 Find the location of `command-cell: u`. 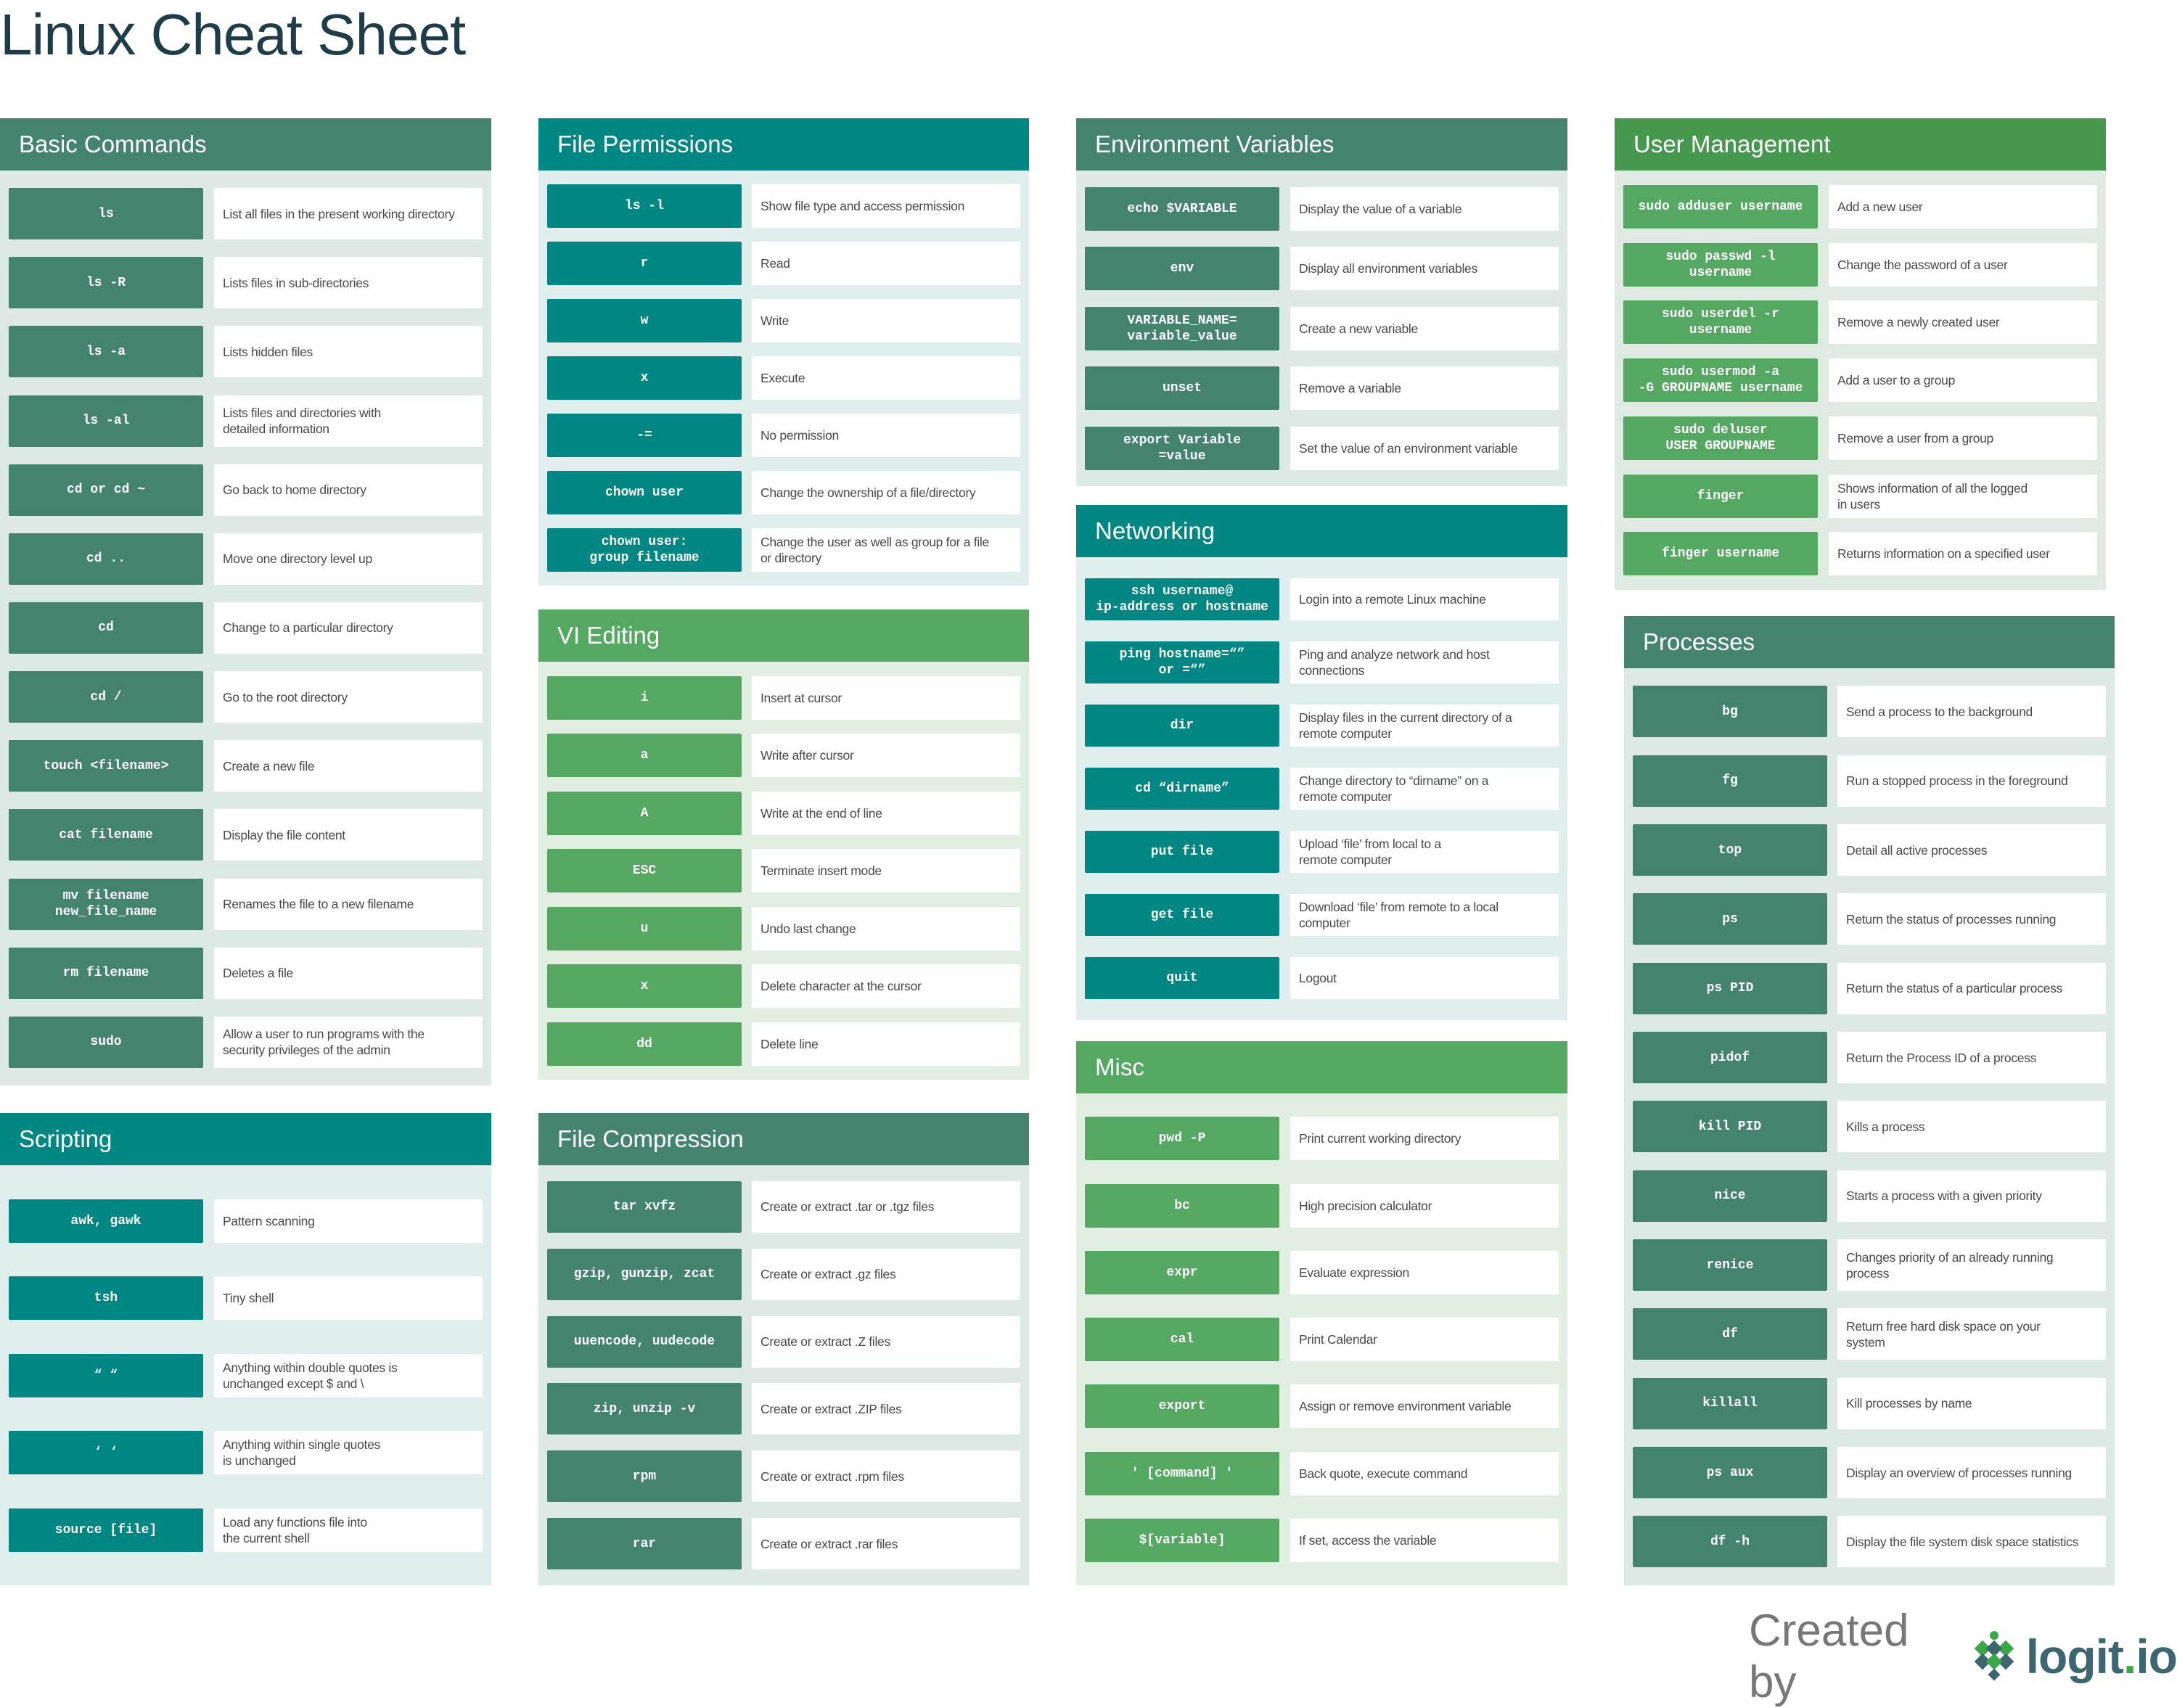

command-cell: u is located at coordinates (644, 928).